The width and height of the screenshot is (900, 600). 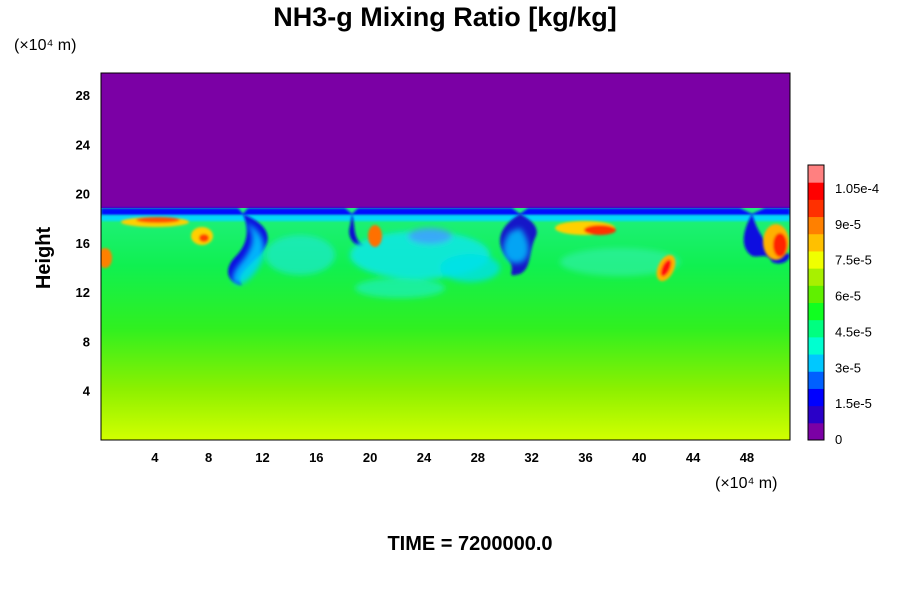 I want to click on y-tick-label: 24, so click(x=83, y=144).